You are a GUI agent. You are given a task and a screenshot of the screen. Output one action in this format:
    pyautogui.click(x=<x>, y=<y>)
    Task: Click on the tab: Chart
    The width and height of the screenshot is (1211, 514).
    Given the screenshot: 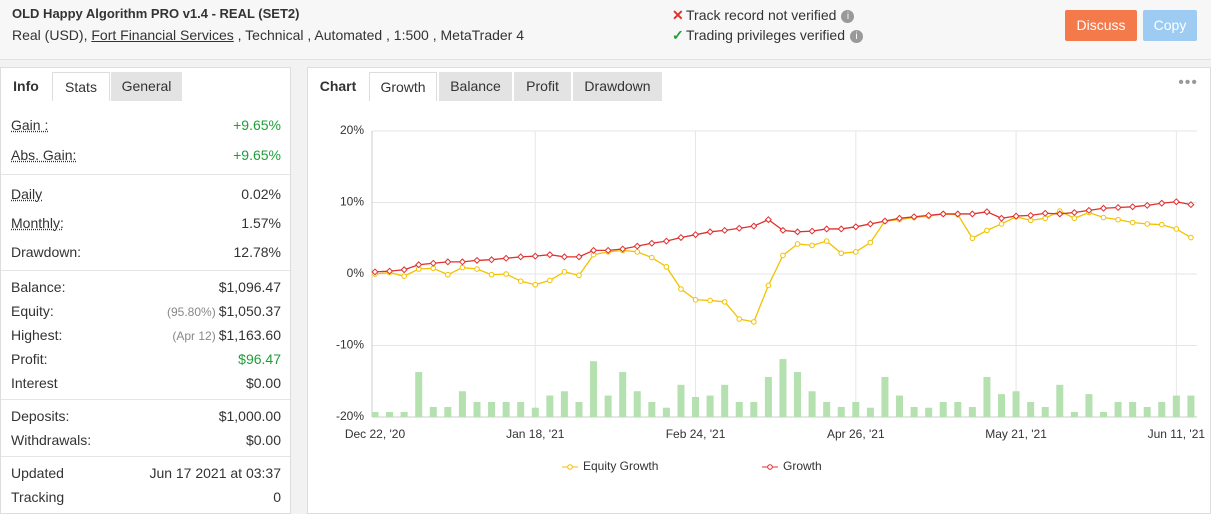 What is the action you would take?
    pyautogui.click(x=338, y=86)
    